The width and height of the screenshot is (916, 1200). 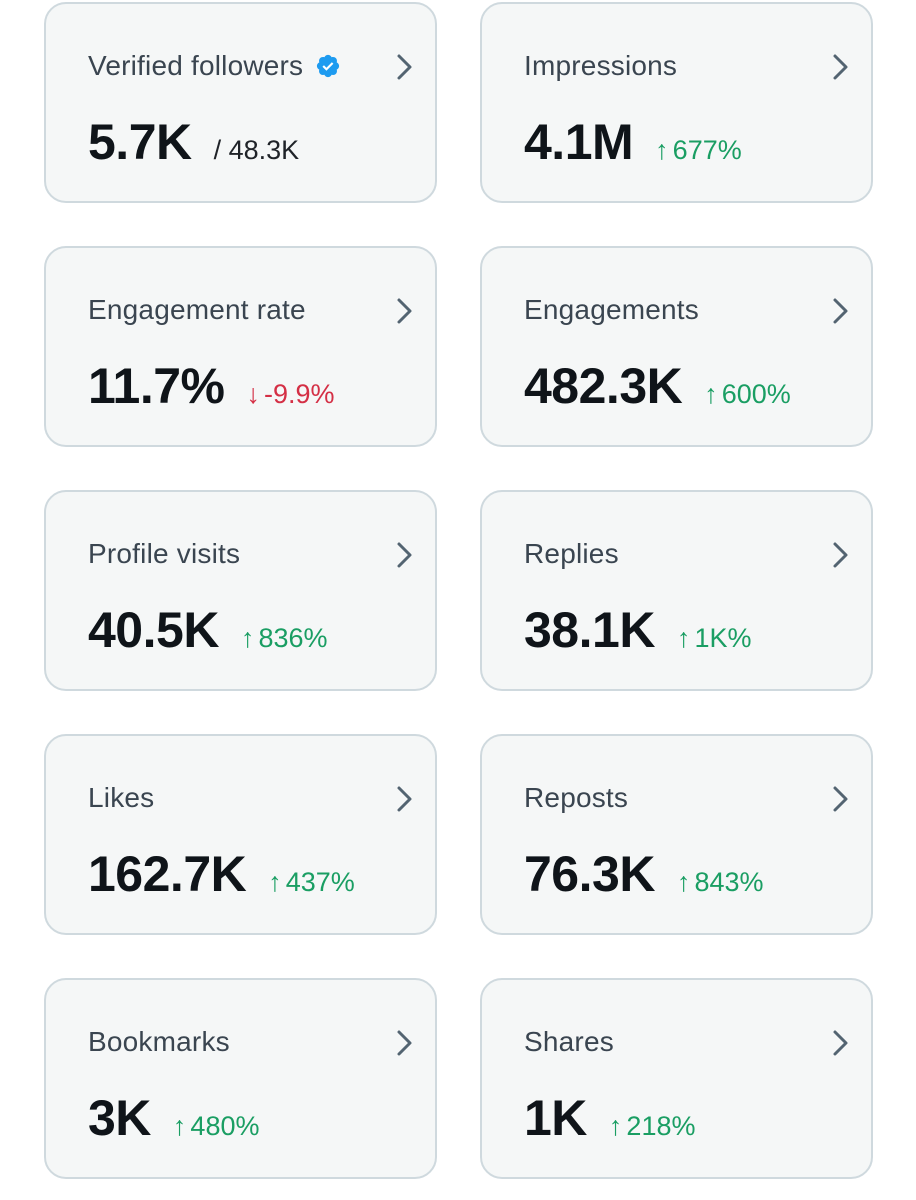 I want to click on metric-change: ↑ 480%, so click(x=216, y=1126).